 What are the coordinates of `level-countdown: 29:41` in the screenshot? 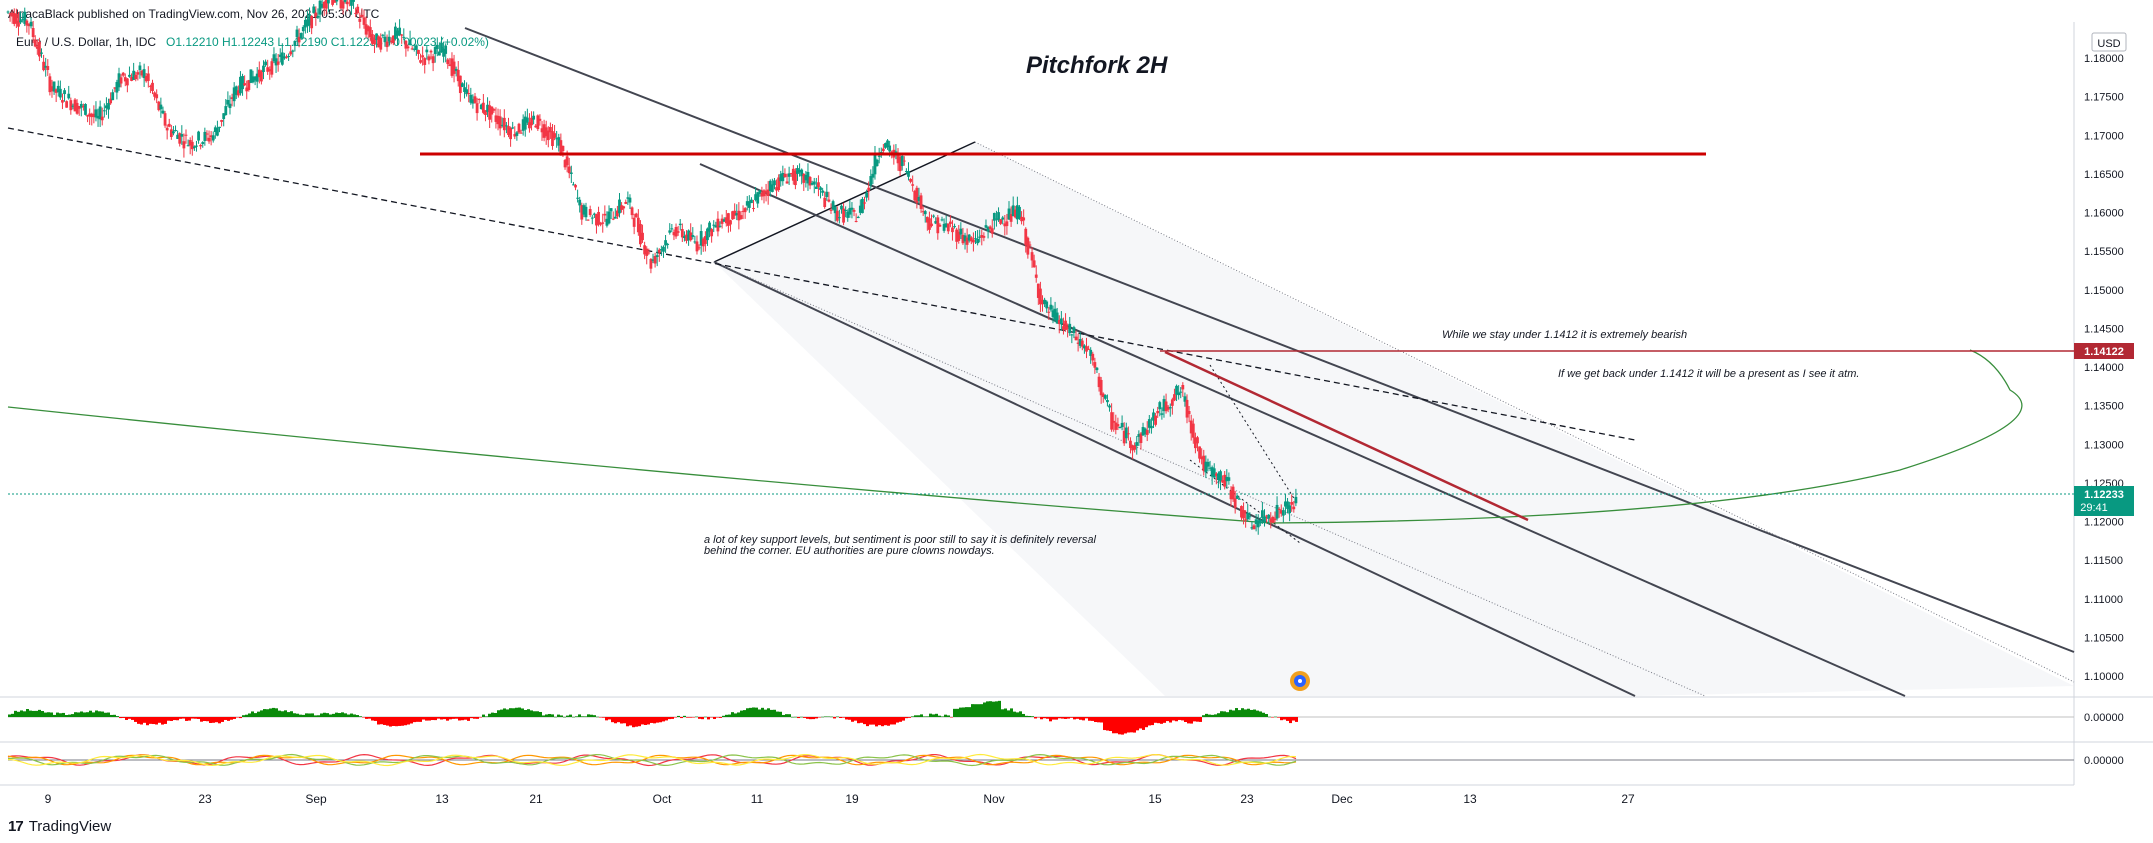 It's located at (2094, 508).